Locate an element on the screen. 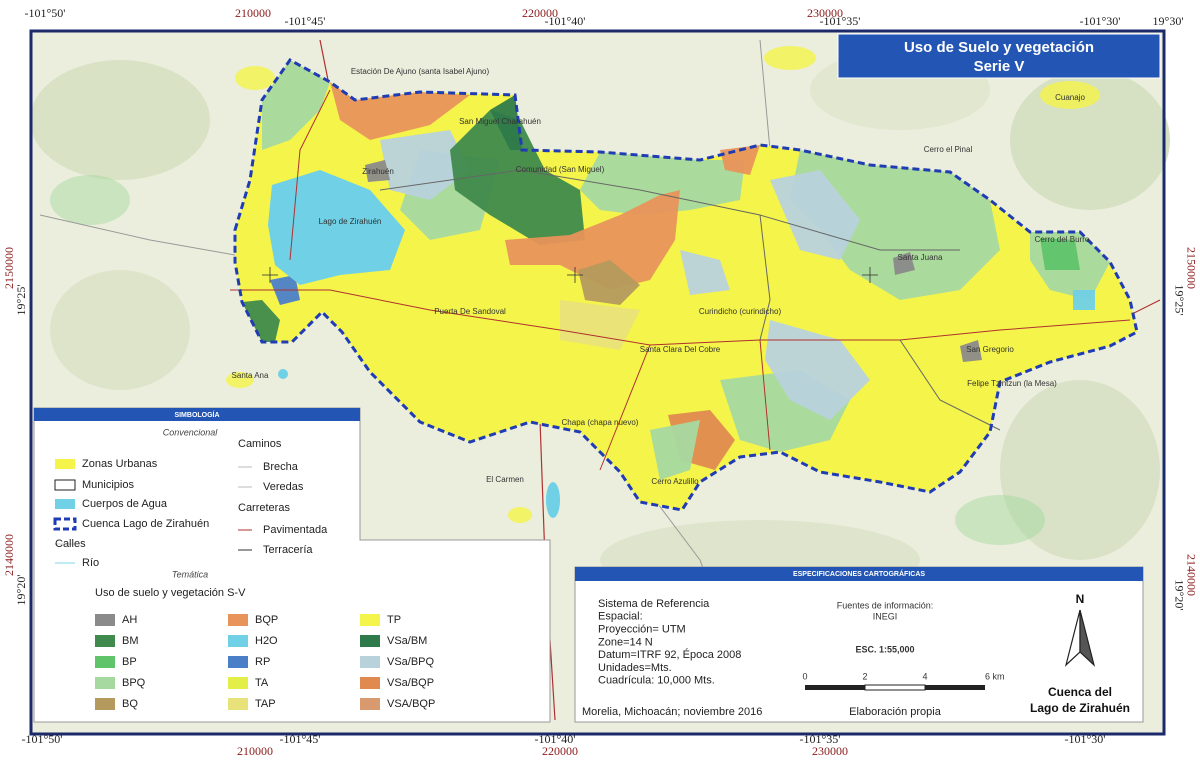 The image size is (1200, 761). map-subtitle: Serie V is located at coordinates (999, 66).